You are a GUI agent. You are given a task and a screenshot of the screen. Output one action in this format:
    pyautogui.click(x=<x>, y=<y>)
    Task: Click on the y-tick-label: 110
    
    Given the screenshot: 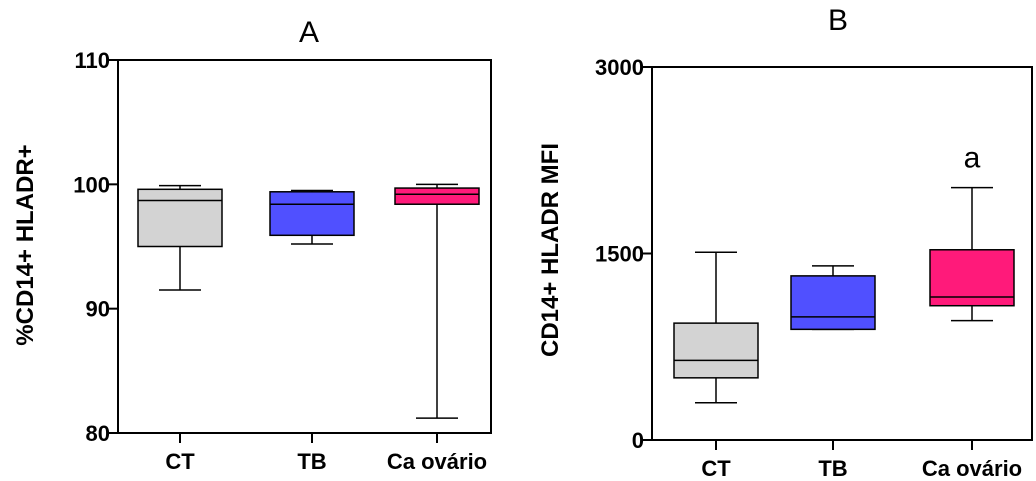 What is the action you would take?
    pyautogui.click(x=93, y=60)
    